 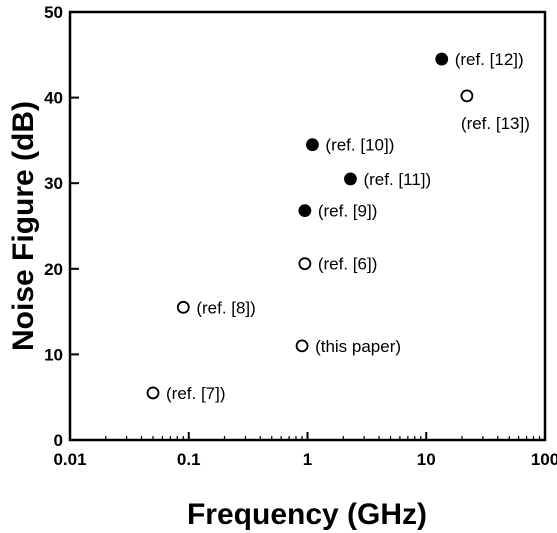 I want to click on y-tick-label: 0, so click(x=58, y=440).